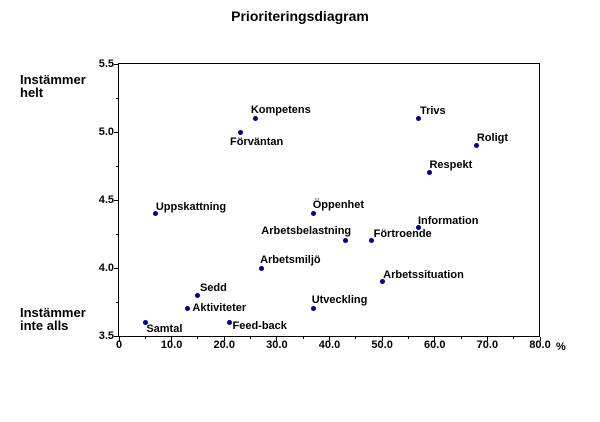 The width and height of the screenshot is (600, 422). I want to click on x-tick-label: 10.0, so click(171, 345).